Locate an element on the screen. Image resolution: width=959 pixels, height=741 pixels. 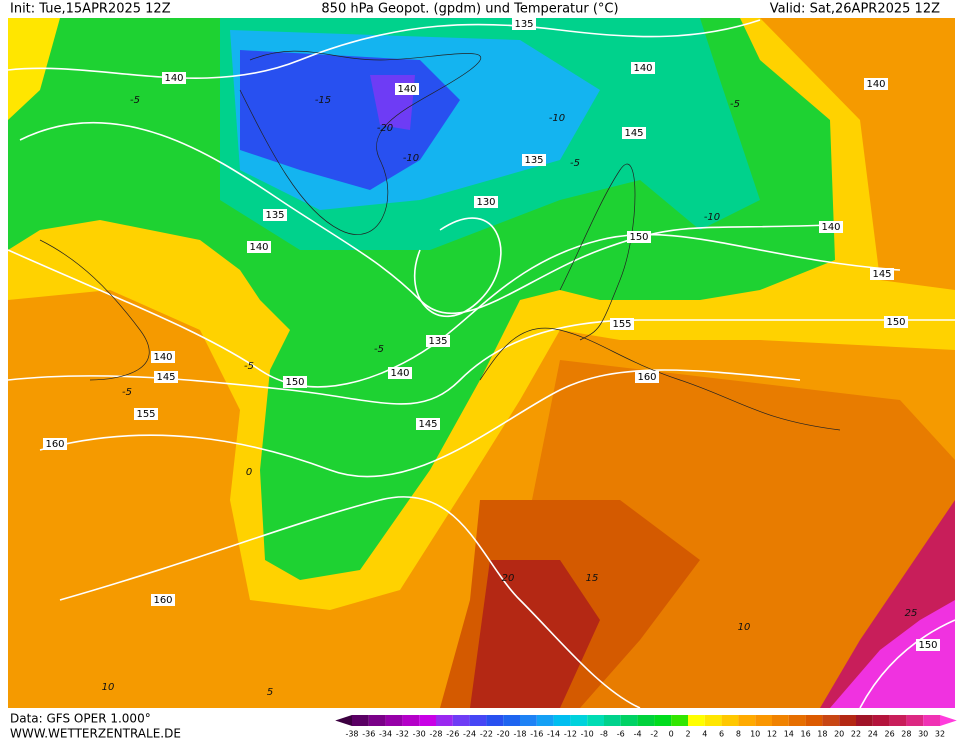
legend-label: -22 is located at coordinates (486, 734).